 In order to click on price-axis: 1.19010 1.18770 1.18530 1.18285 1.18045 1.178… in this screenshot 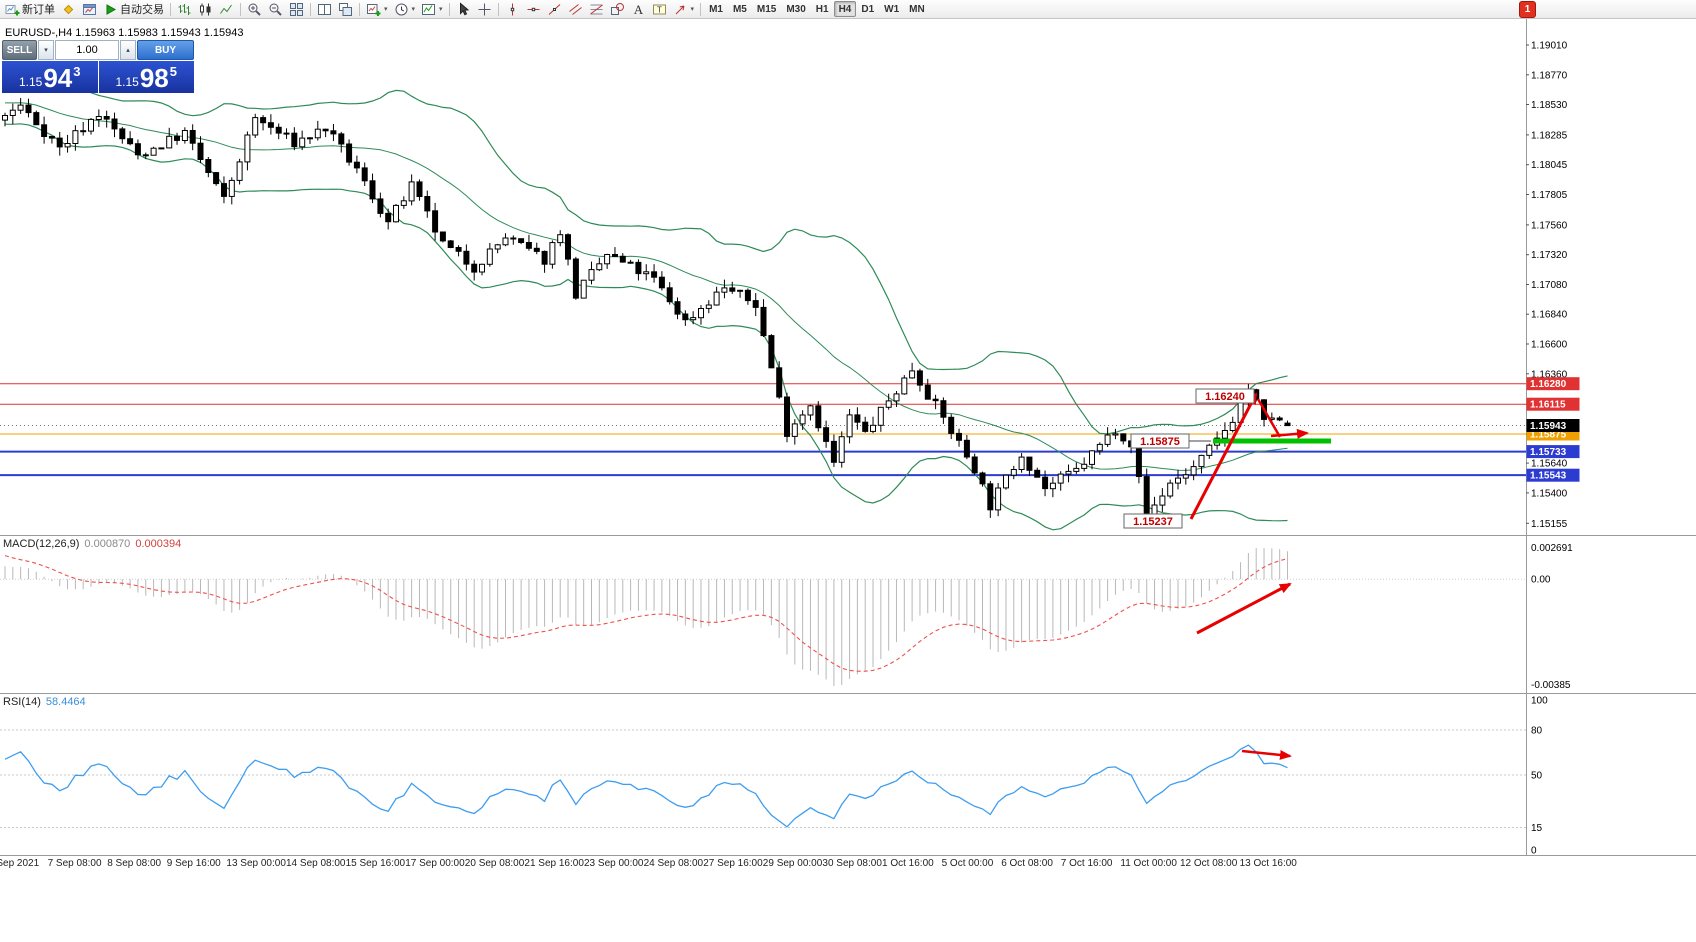, I will do `click(1553, 449)`.